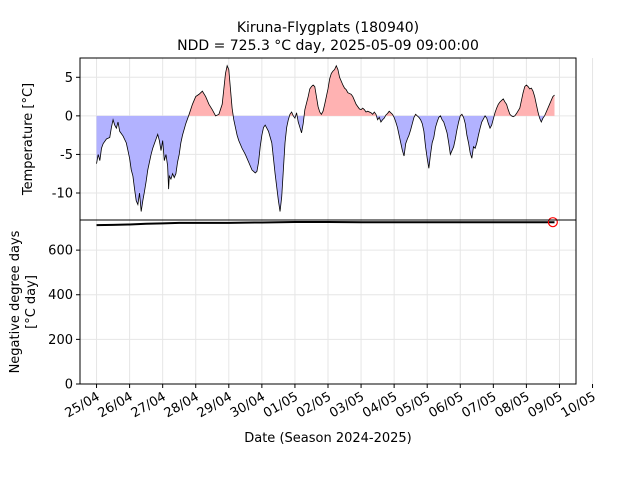 The height and width of the screenshot is (480, 640). I want to click on ndd-y-tick-label: 400, so click(60, 295).